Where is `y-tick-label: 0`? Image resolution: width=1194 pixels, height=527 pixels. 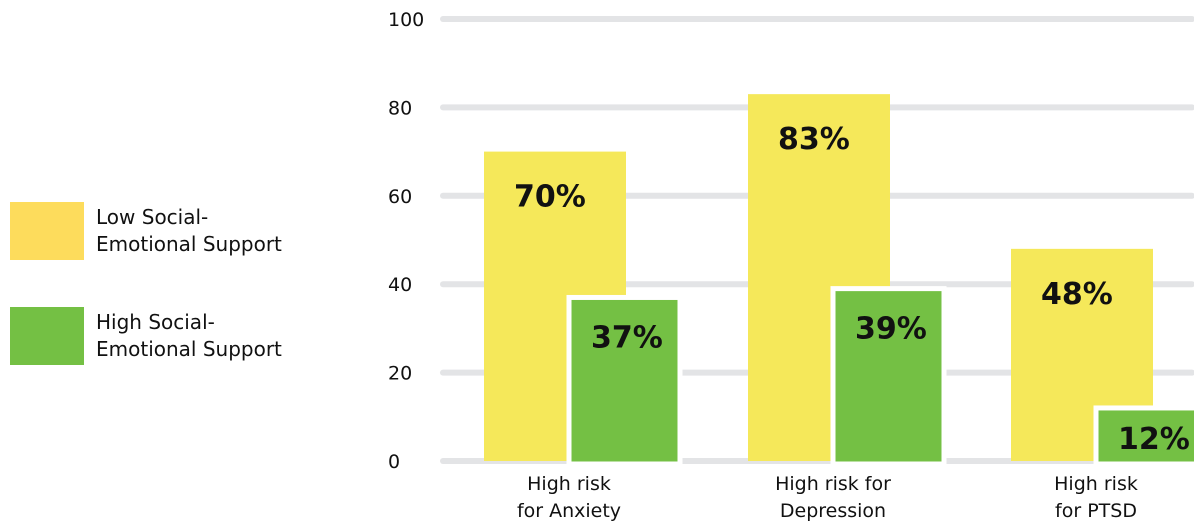
y-tick-label: 0 is located at coordinates (394, 462).